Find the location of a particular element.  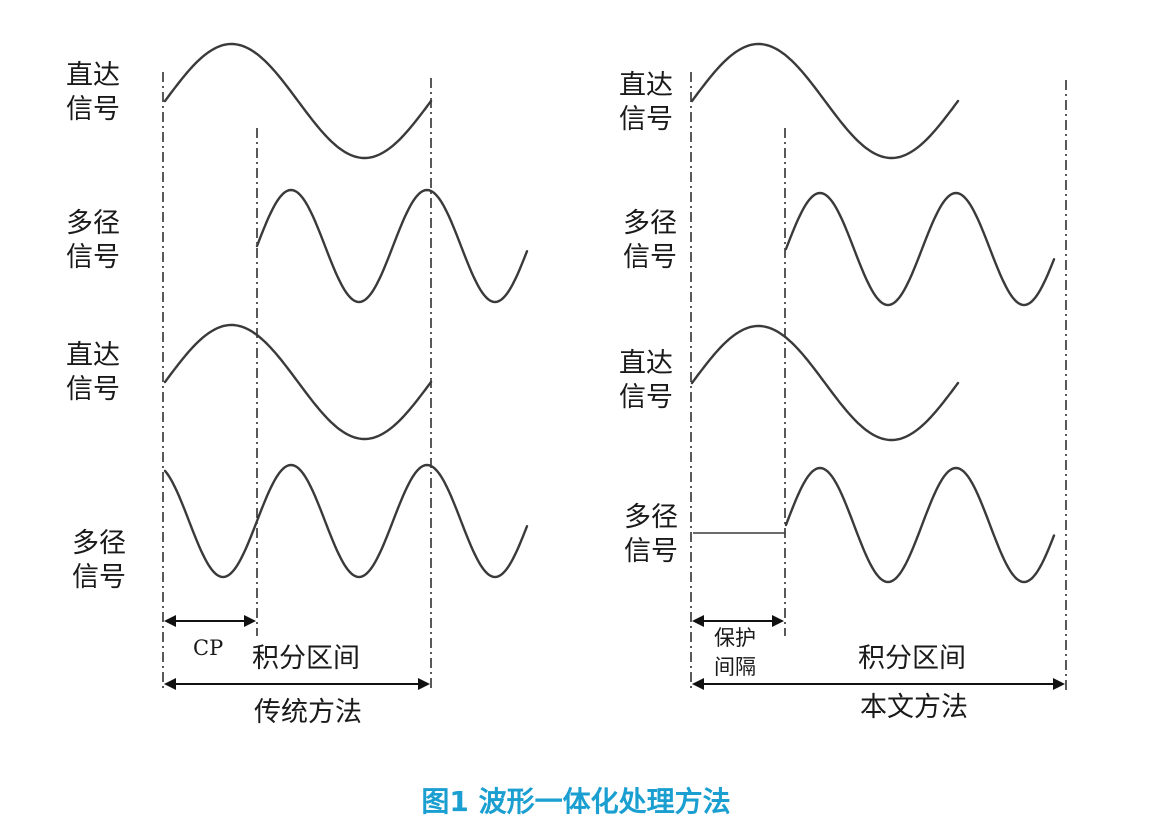

left-label-4-line2: 信号 is located at coordinates (99, 577).